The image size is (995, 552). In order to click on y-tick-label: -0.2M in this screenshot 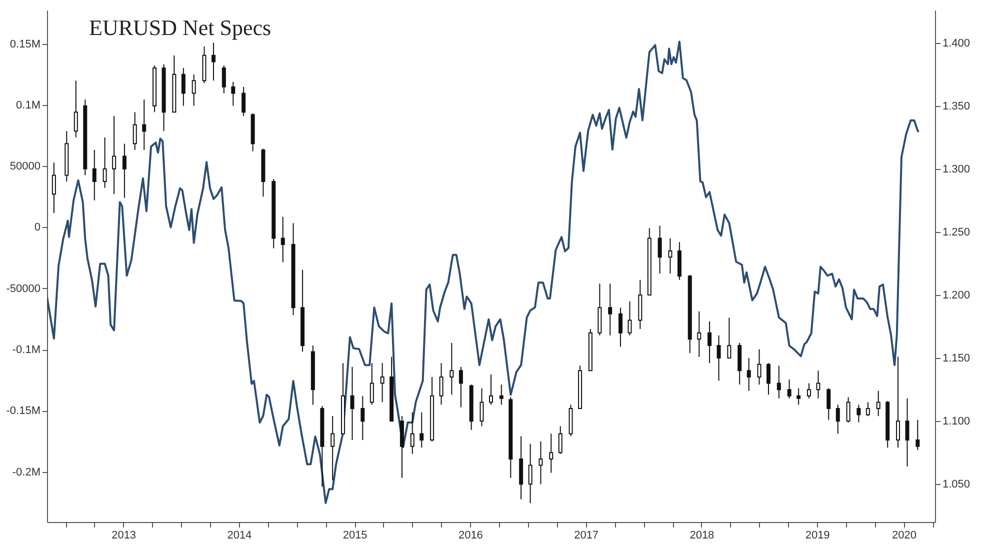, I will do `click(26, 472)`.